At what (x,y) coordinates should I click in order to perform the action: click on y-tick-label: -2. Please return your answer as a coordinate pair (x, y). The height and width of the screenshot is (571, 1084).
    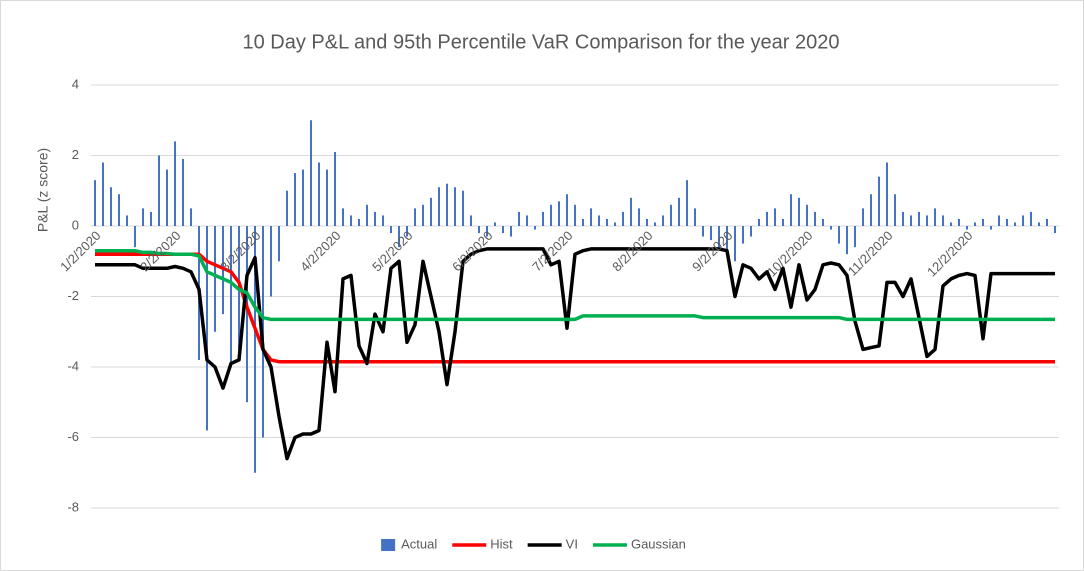
    Looking at the image, I should click on (73, 295).